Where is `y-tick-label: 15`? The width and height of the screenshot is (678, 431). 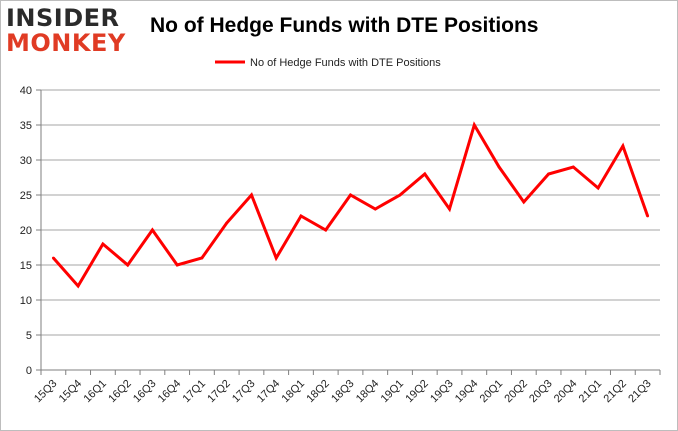 y-tick-label: 15 is located at coordinates (26, 266).